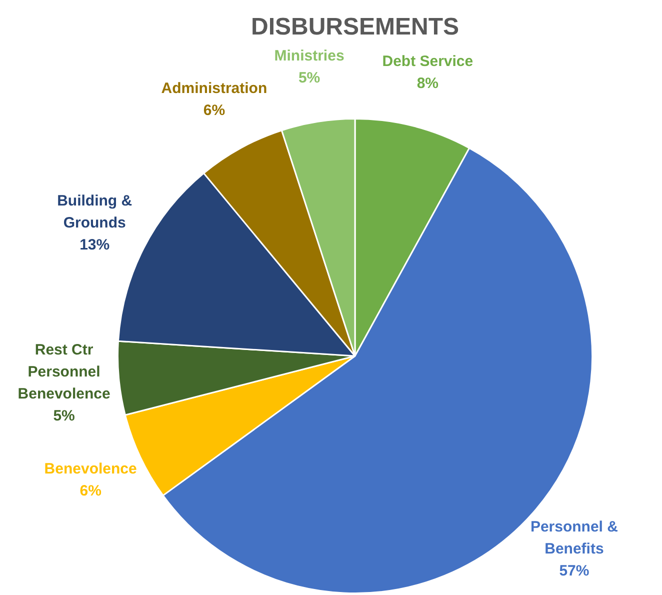 The width and height of the screenshot is (662, 595). Describe the element at coordinates (64, 372) in the screenshot. I see `slice-label: Rest Ctr Personnel Benevolence` at that location.